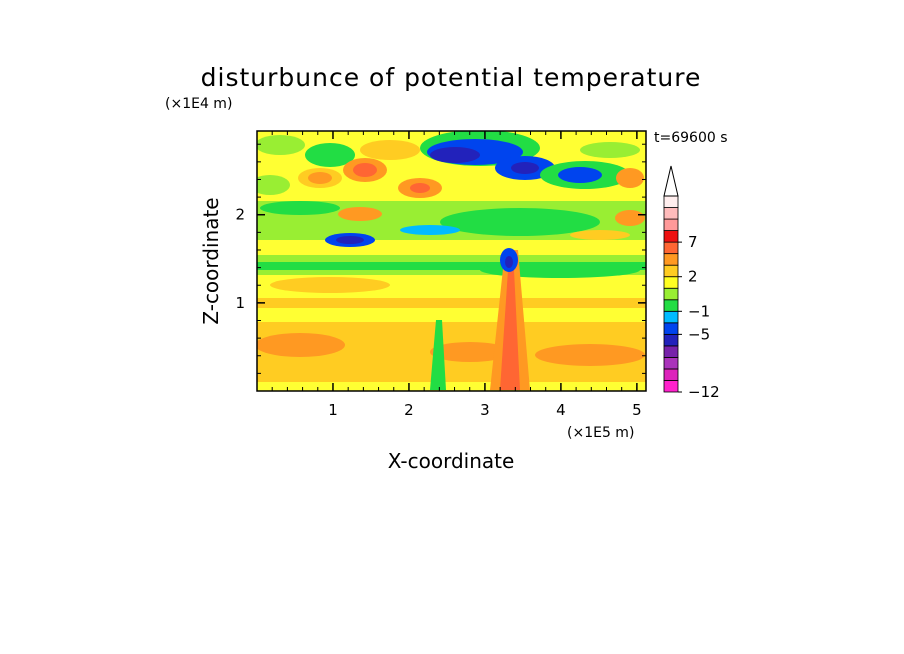  I want to click on x-tick-label: 4, so click(561, 410).